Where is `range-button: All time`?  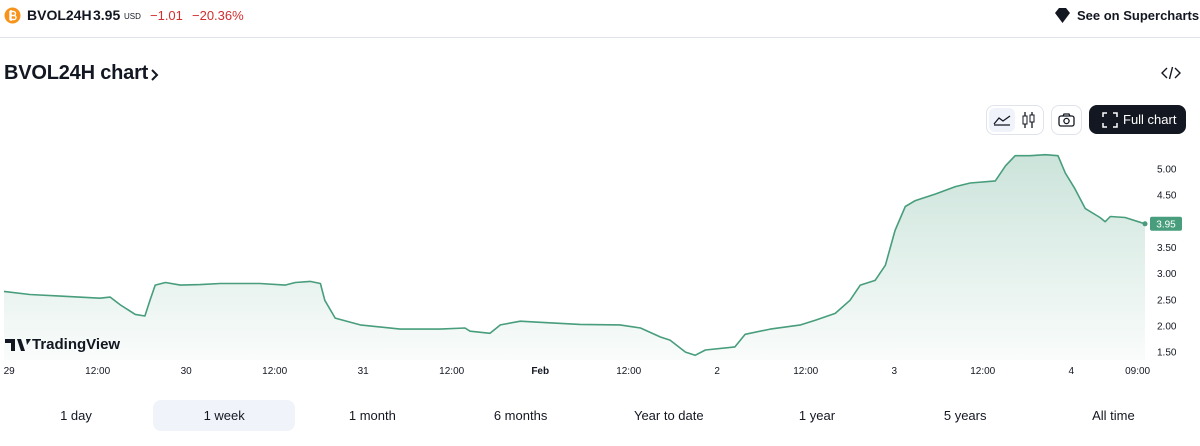
range-button: All time is located at coordinates (1113, 415).